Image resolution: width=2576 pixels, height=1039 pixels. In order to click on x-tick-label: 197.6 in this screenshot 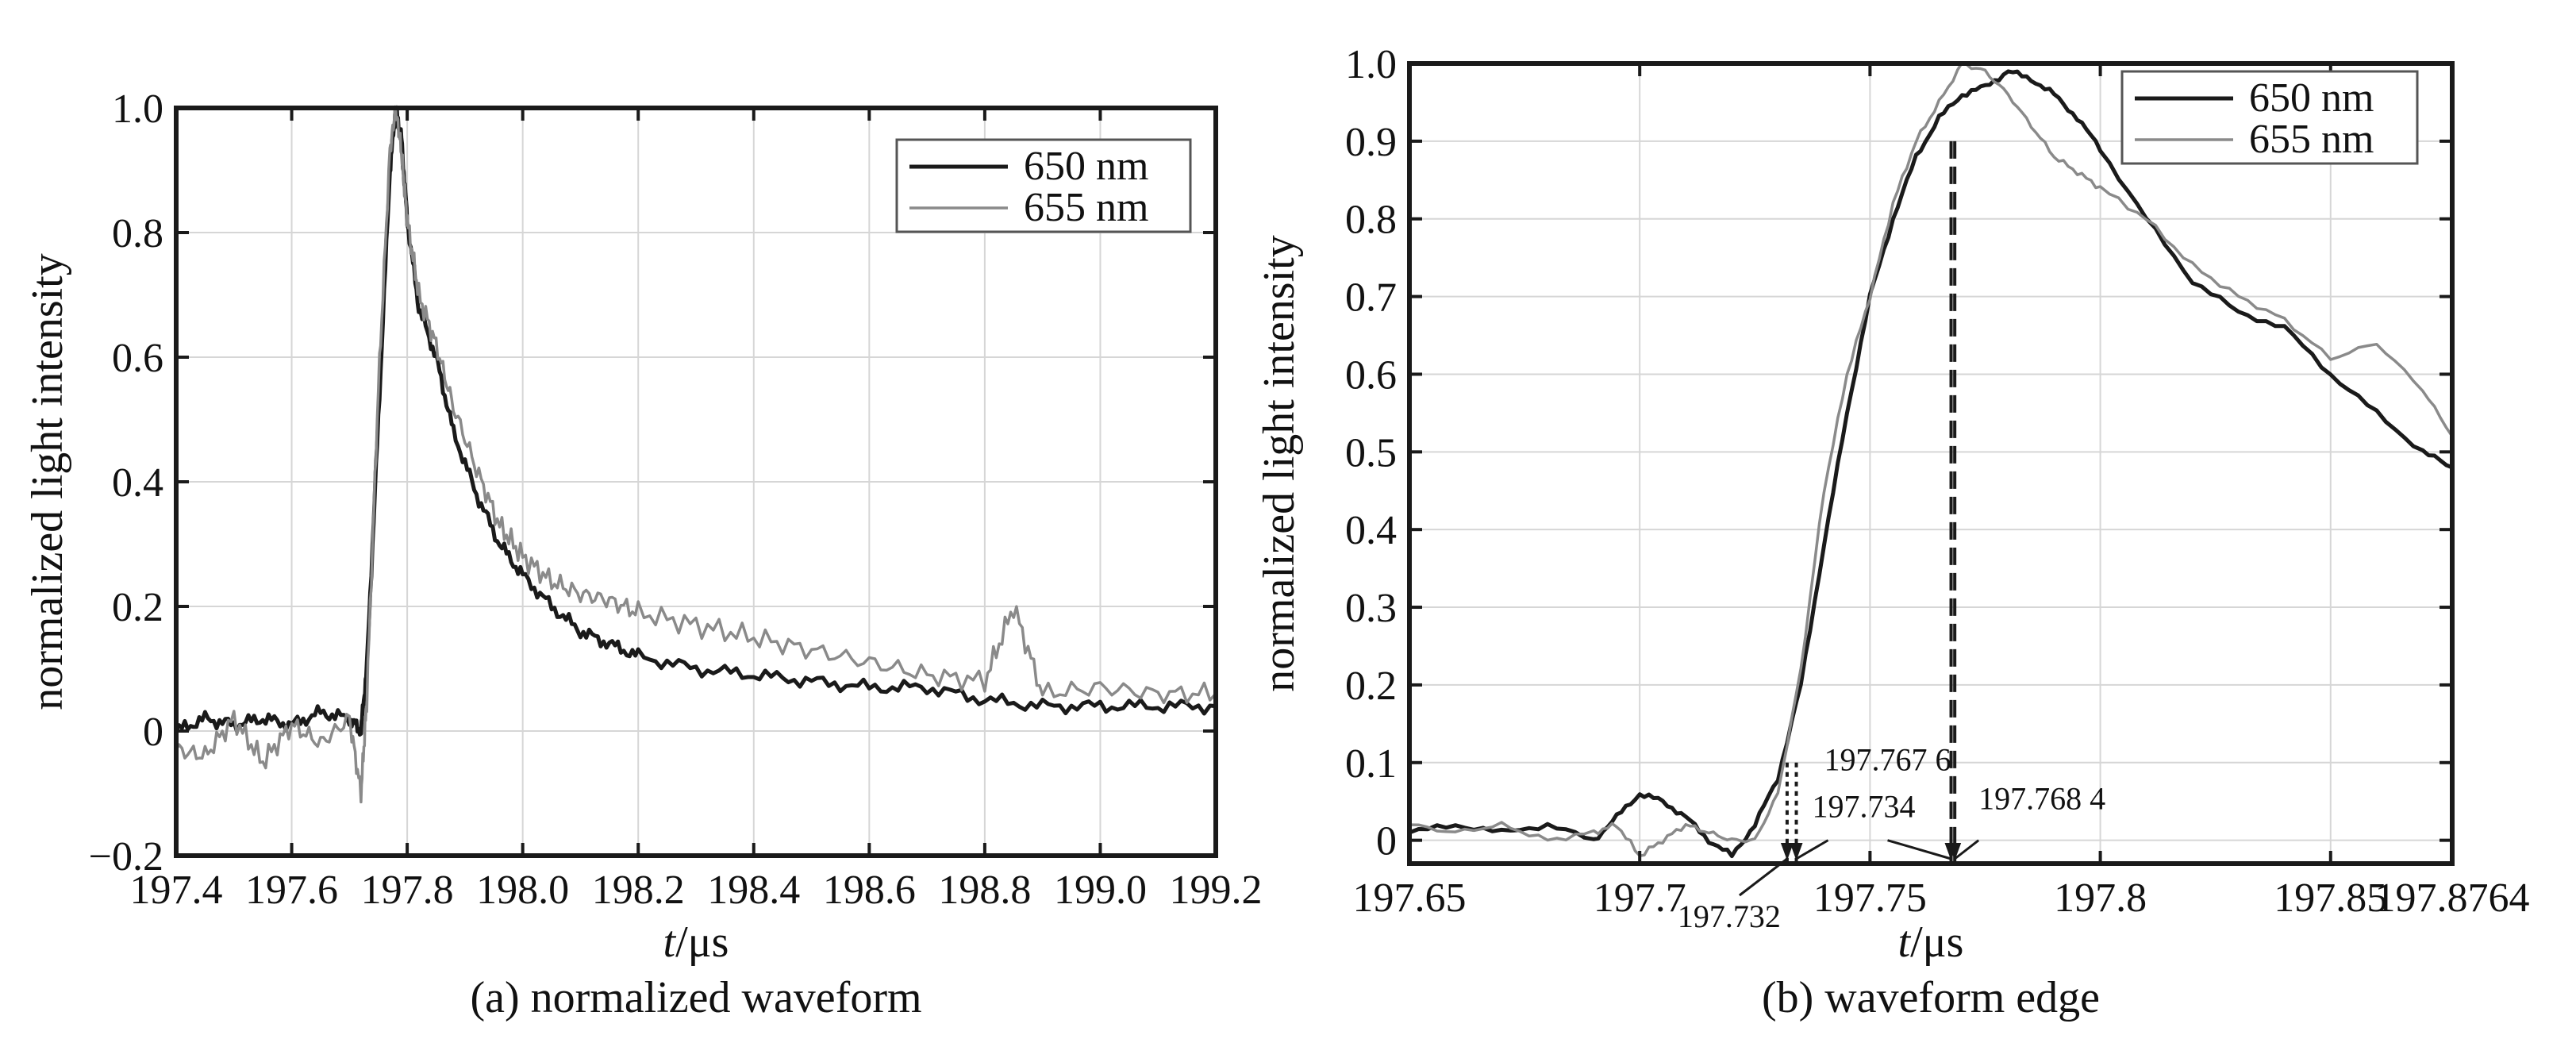, I will do `click(291, 890)`.